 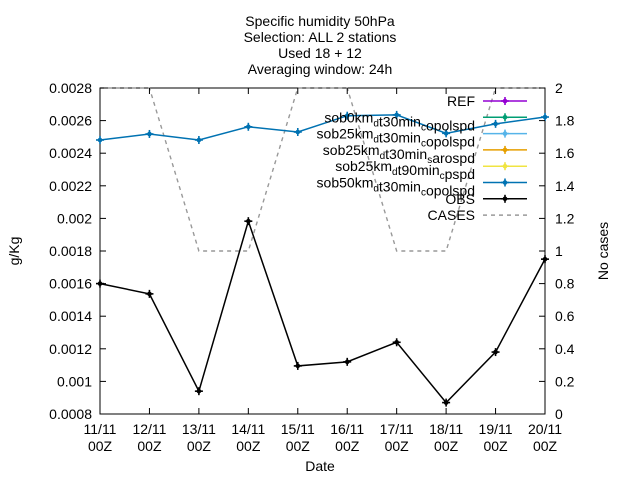 What do you see at coordinates (496, 429) in the screenshot?
I see `x-tick-label: 19/11` at bounding box center [496, 429].